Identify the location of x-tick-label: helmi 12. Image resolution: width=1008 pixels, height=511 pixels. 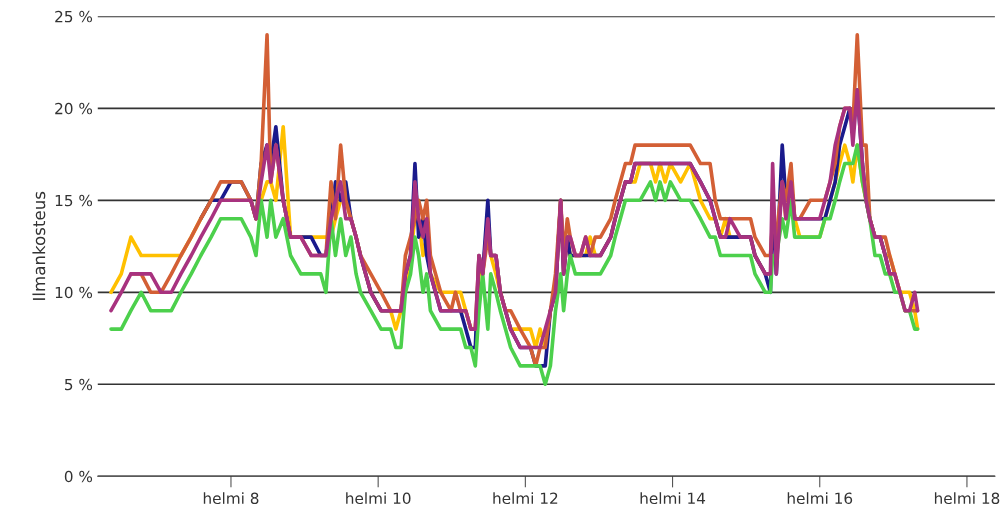
(525, 498).